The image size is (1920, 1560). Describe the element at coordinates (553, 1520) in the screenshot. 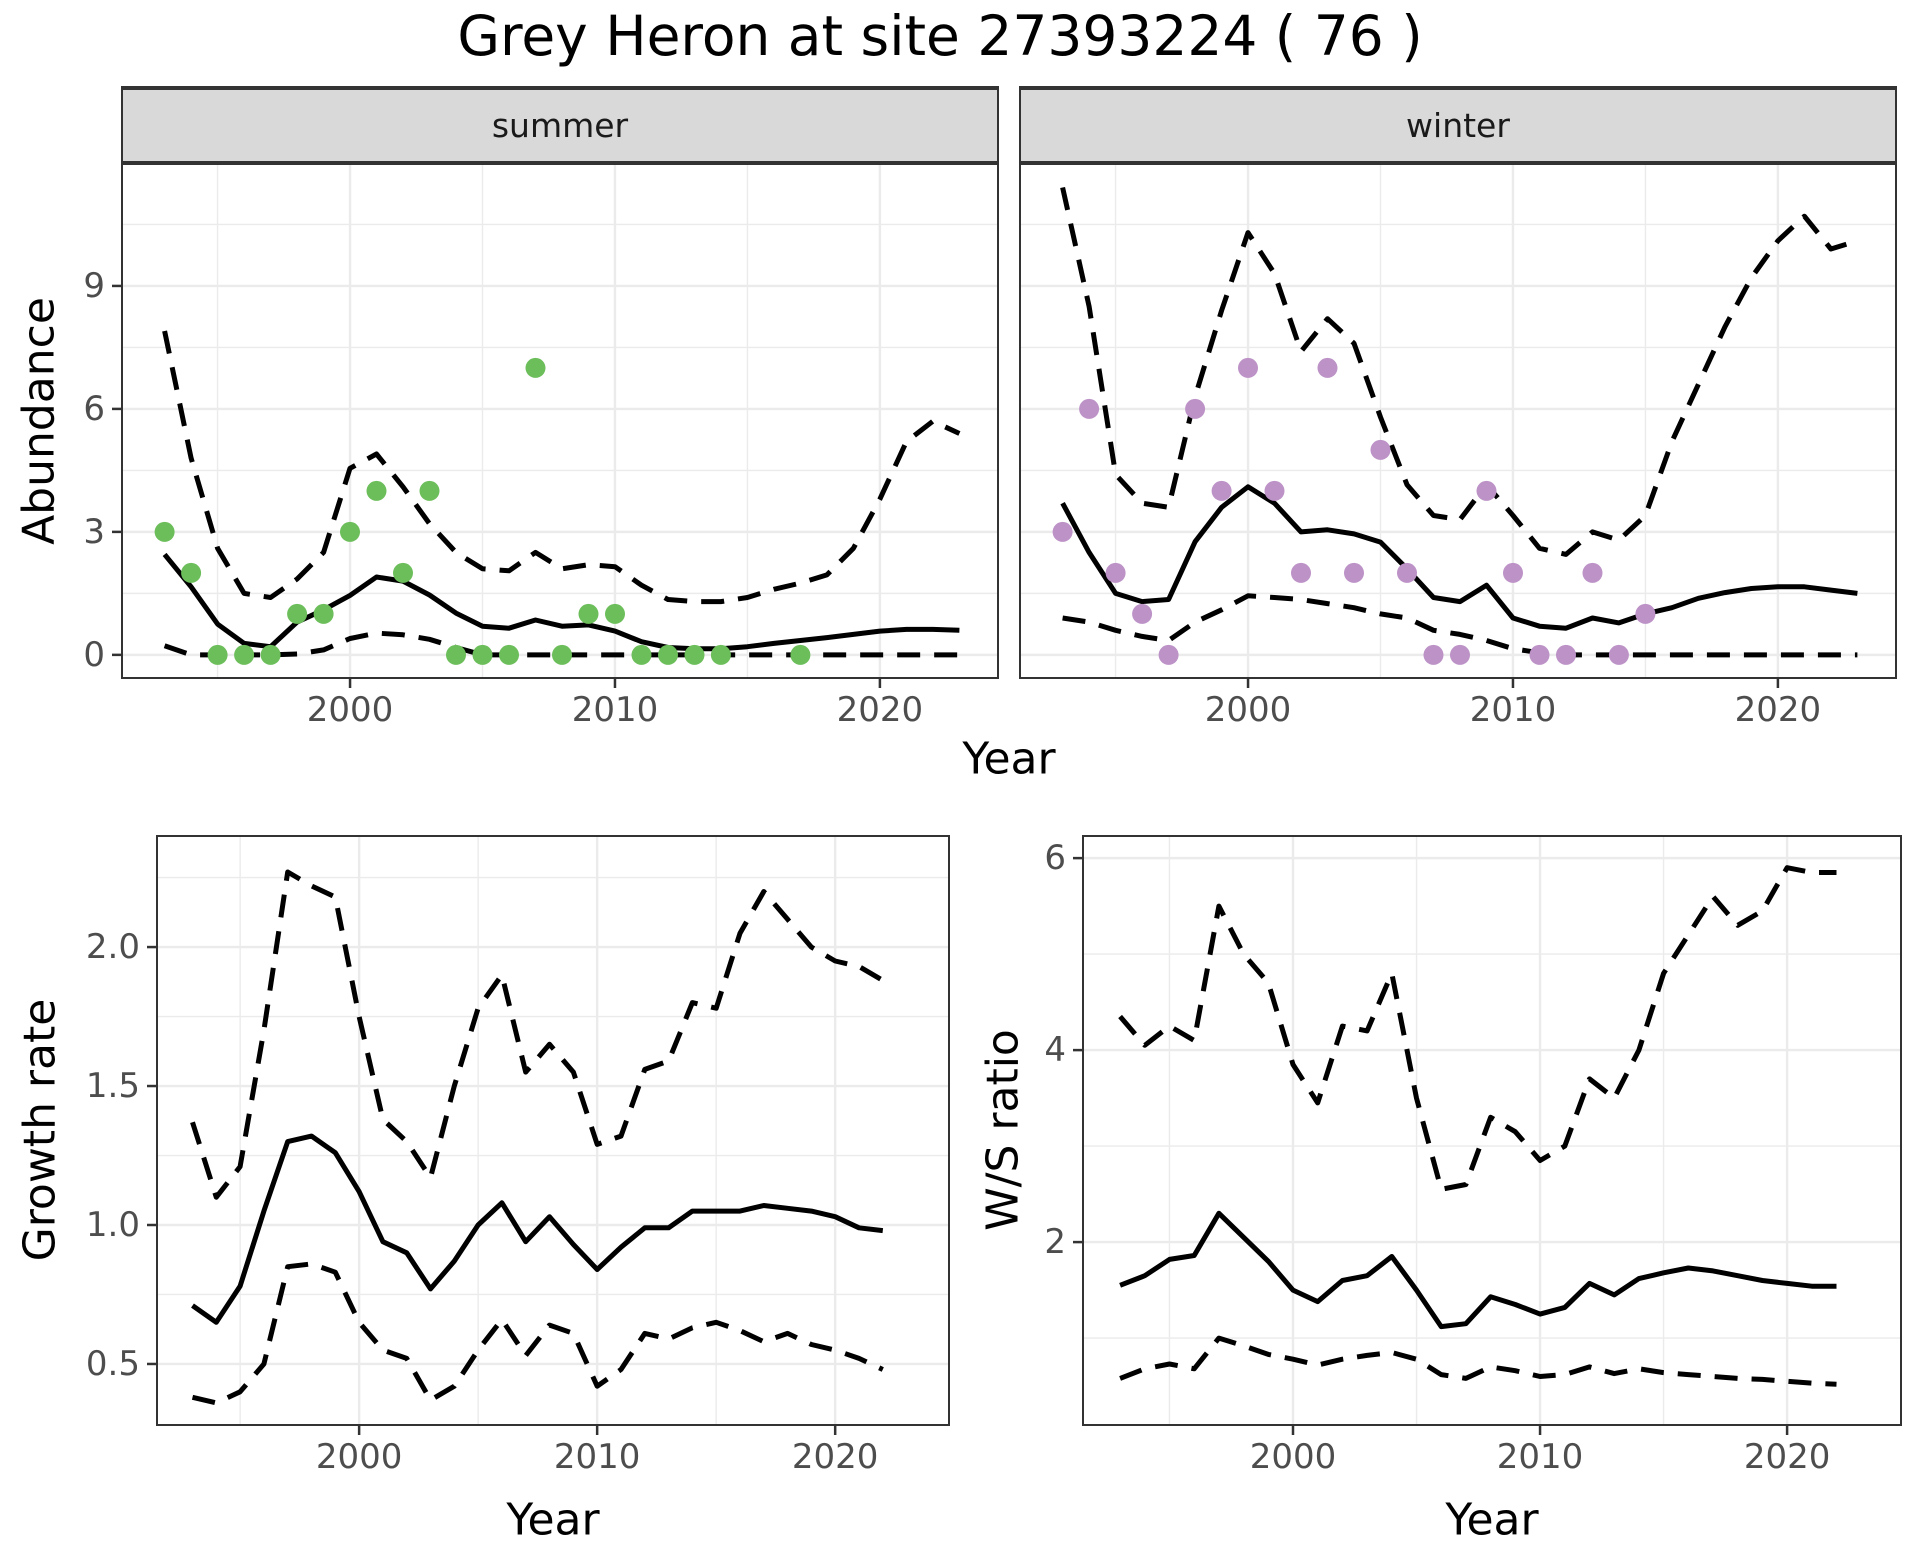

I see `growth-rate-x-axis-title: Year` at that location.